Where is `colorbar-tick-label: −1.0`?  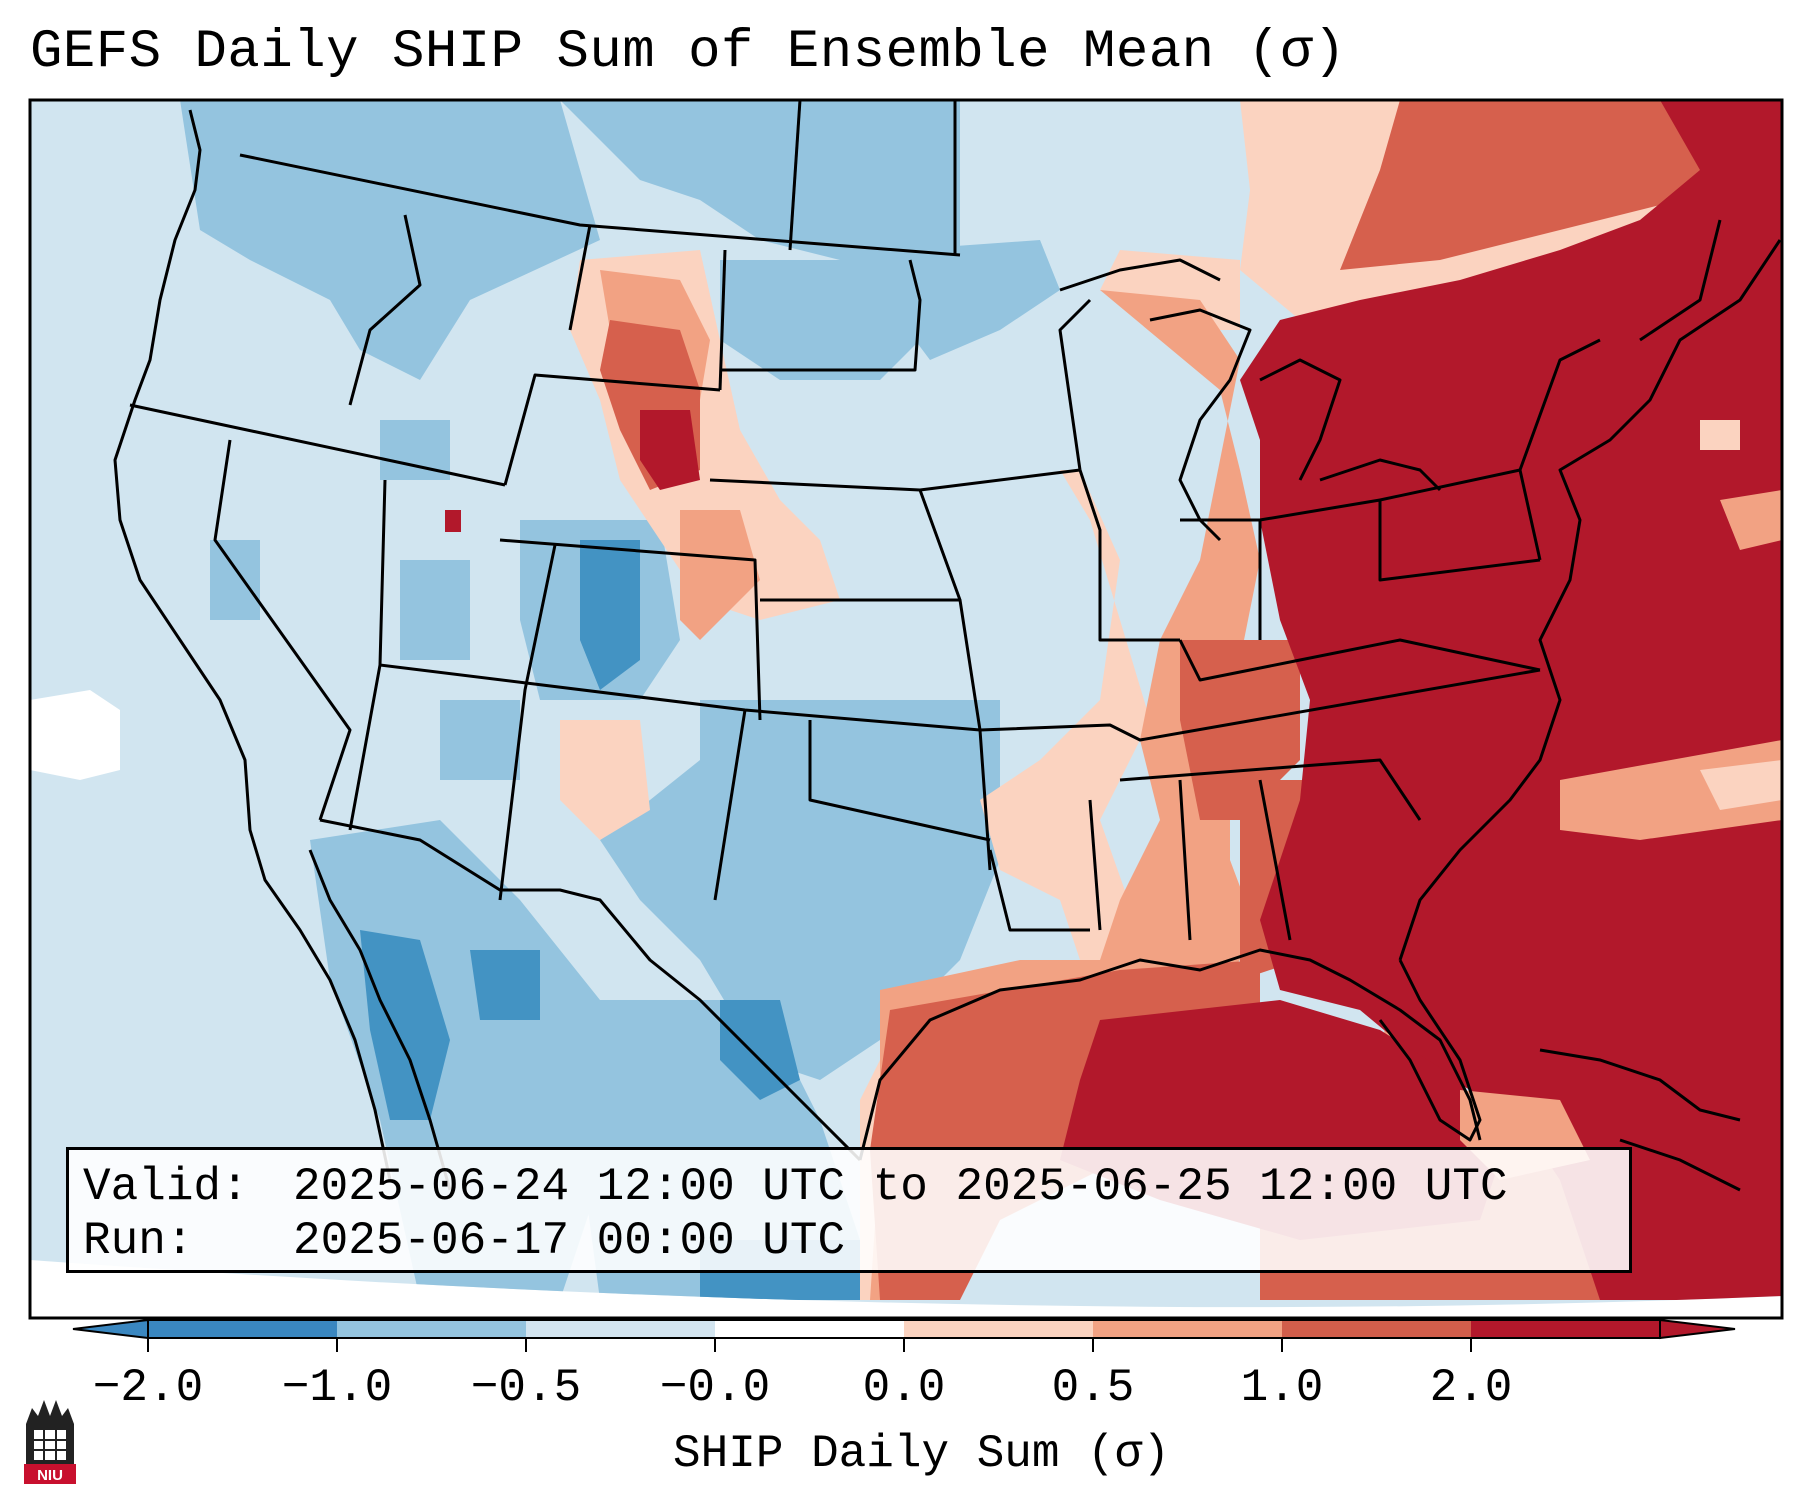 colorbar-tick-label: −1.0 is located at coordinates (337, 1388).